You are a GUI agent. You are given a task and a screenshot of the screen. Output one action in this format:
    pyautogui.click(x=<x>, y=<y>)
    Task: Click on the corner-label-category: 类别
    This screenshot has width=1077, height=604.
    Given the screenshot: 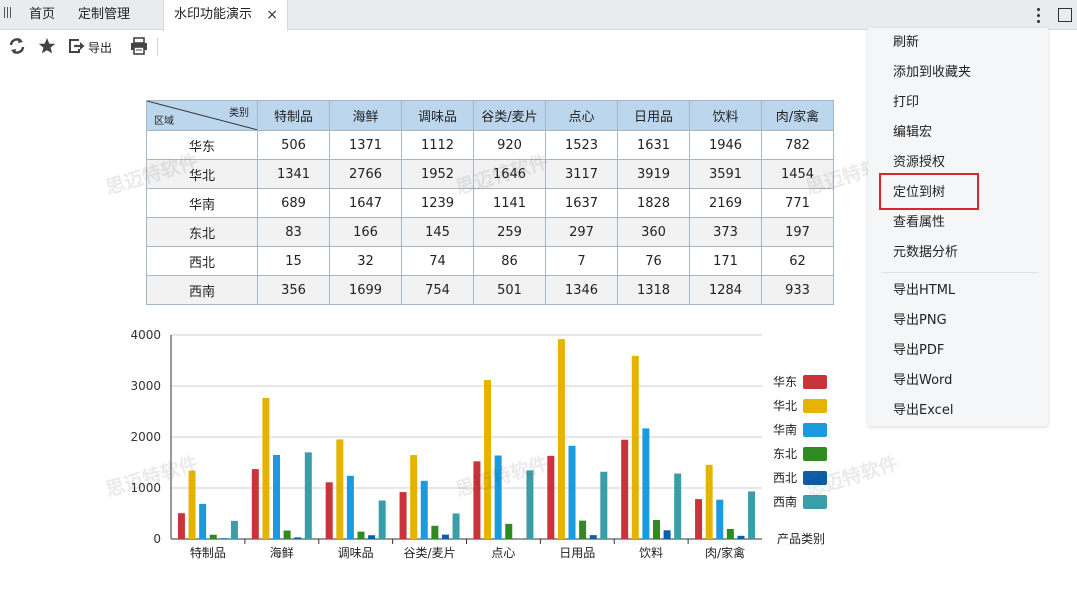 What is the action you would take?
    pyautogui.click(x=239, y=113)
    